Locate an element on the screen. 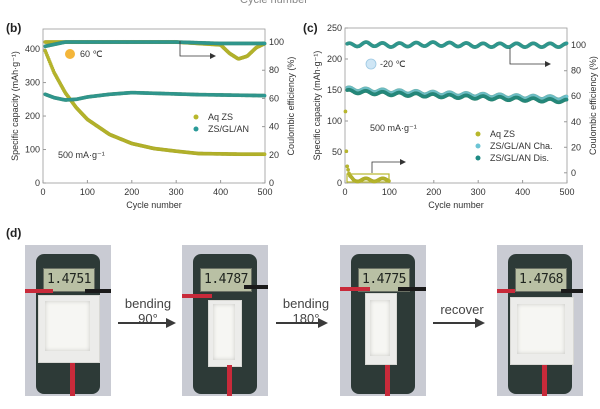  panel-label-b: (b) is located at coordinates (14, 28).